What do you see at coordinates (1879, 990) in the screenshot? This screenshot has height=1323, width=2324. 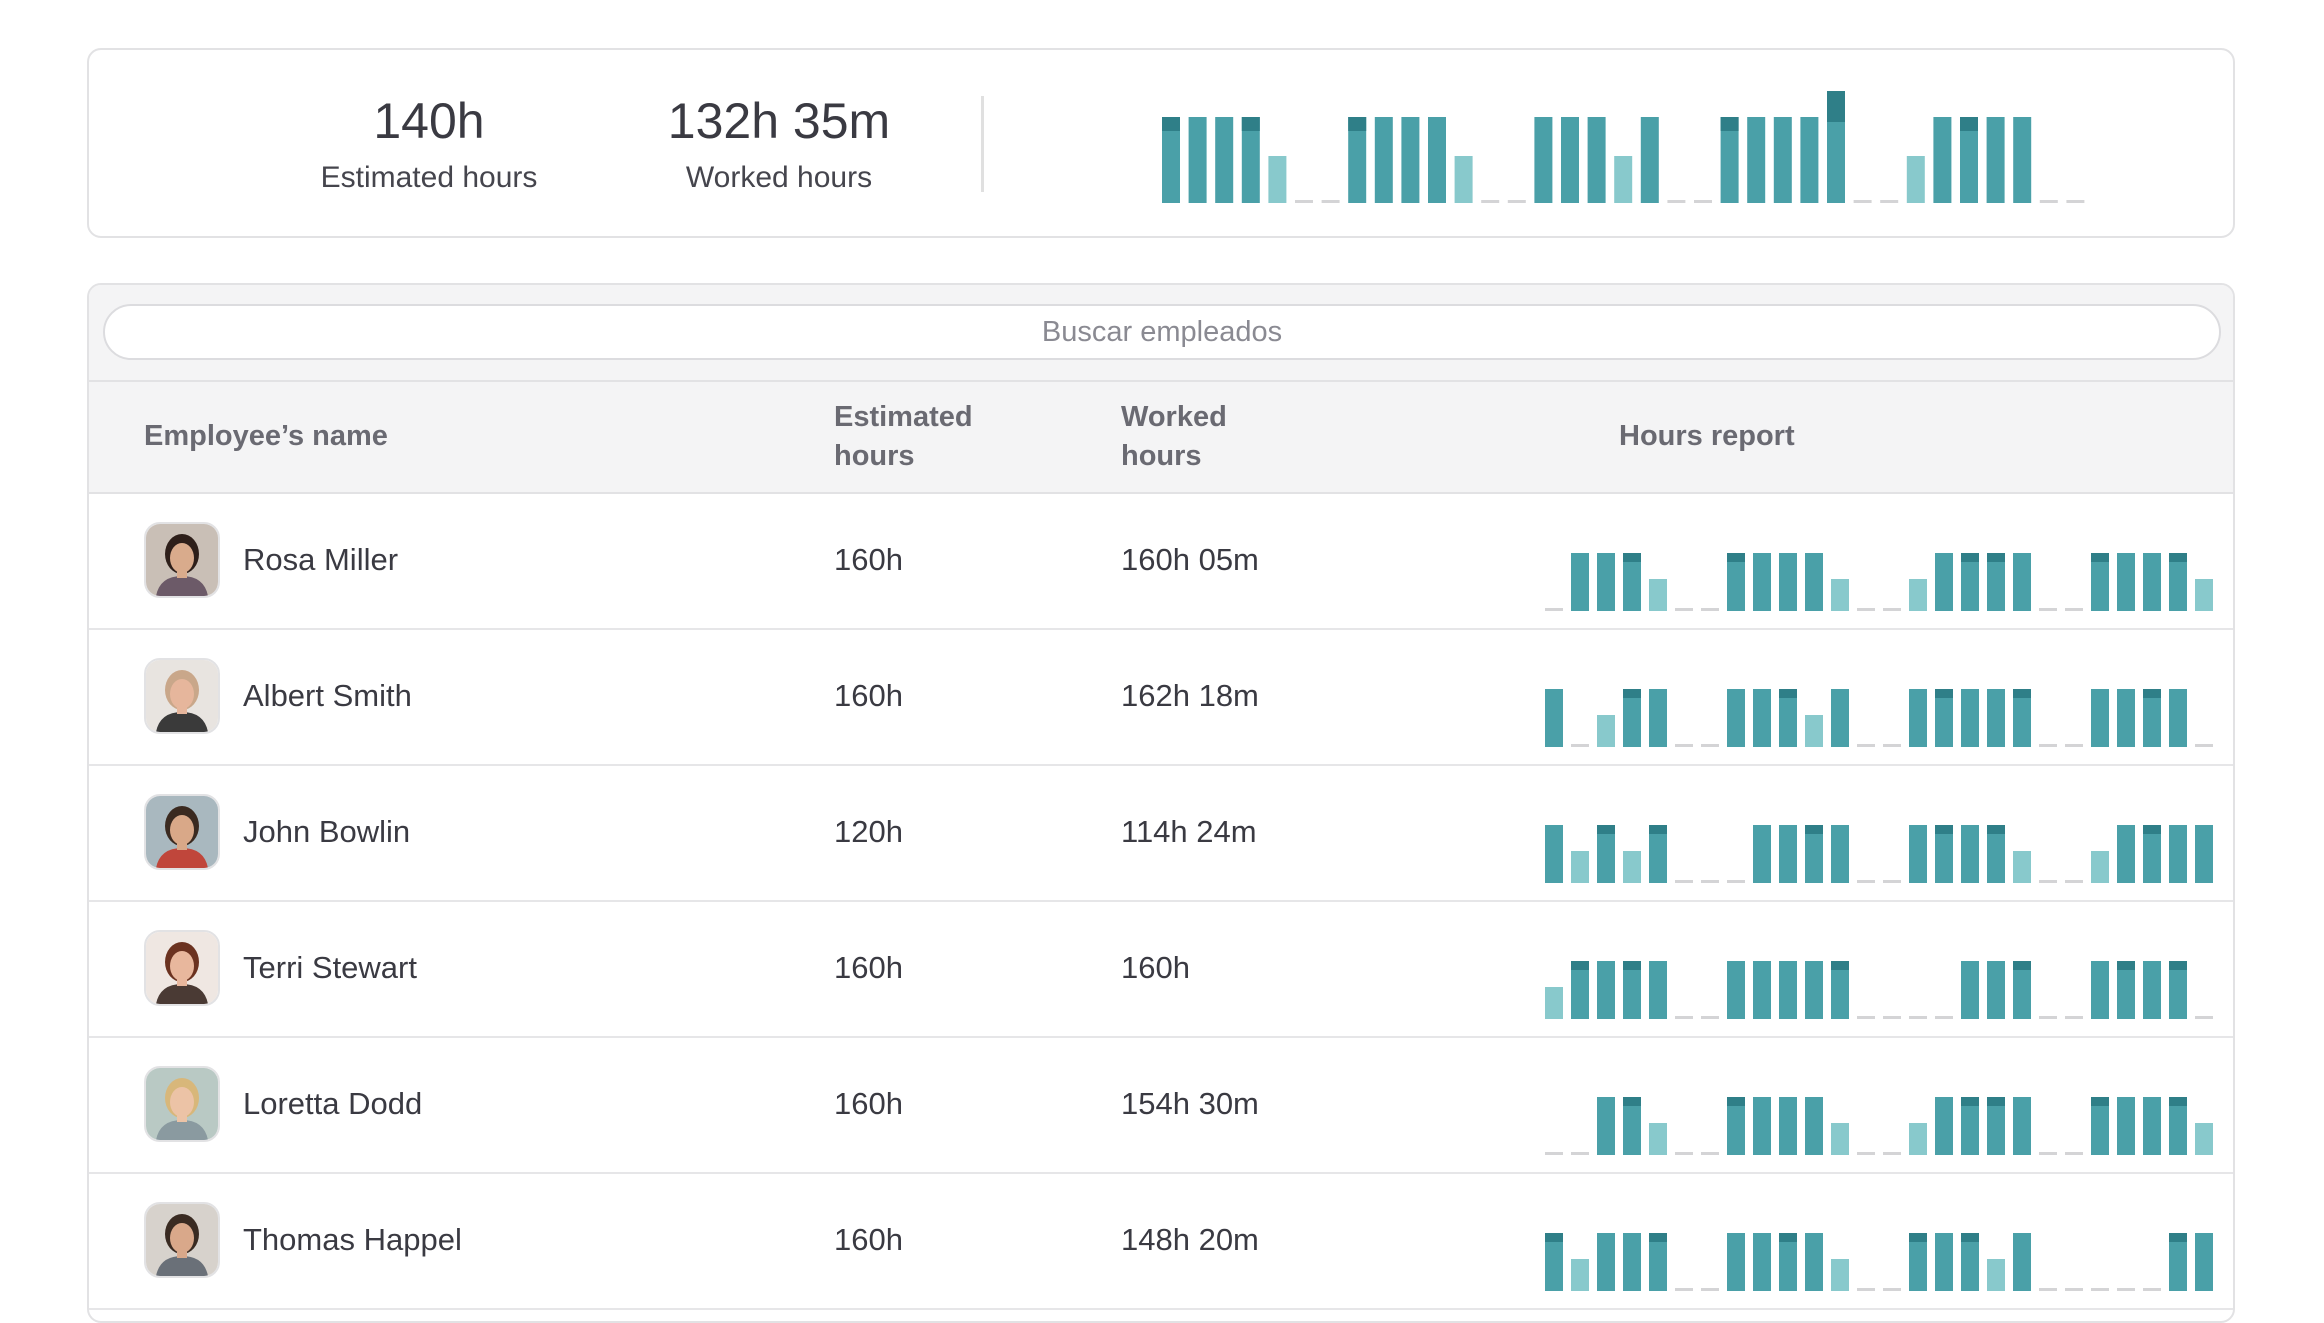 I see `employee-hours-chart` at bounding box center [1879, 990].